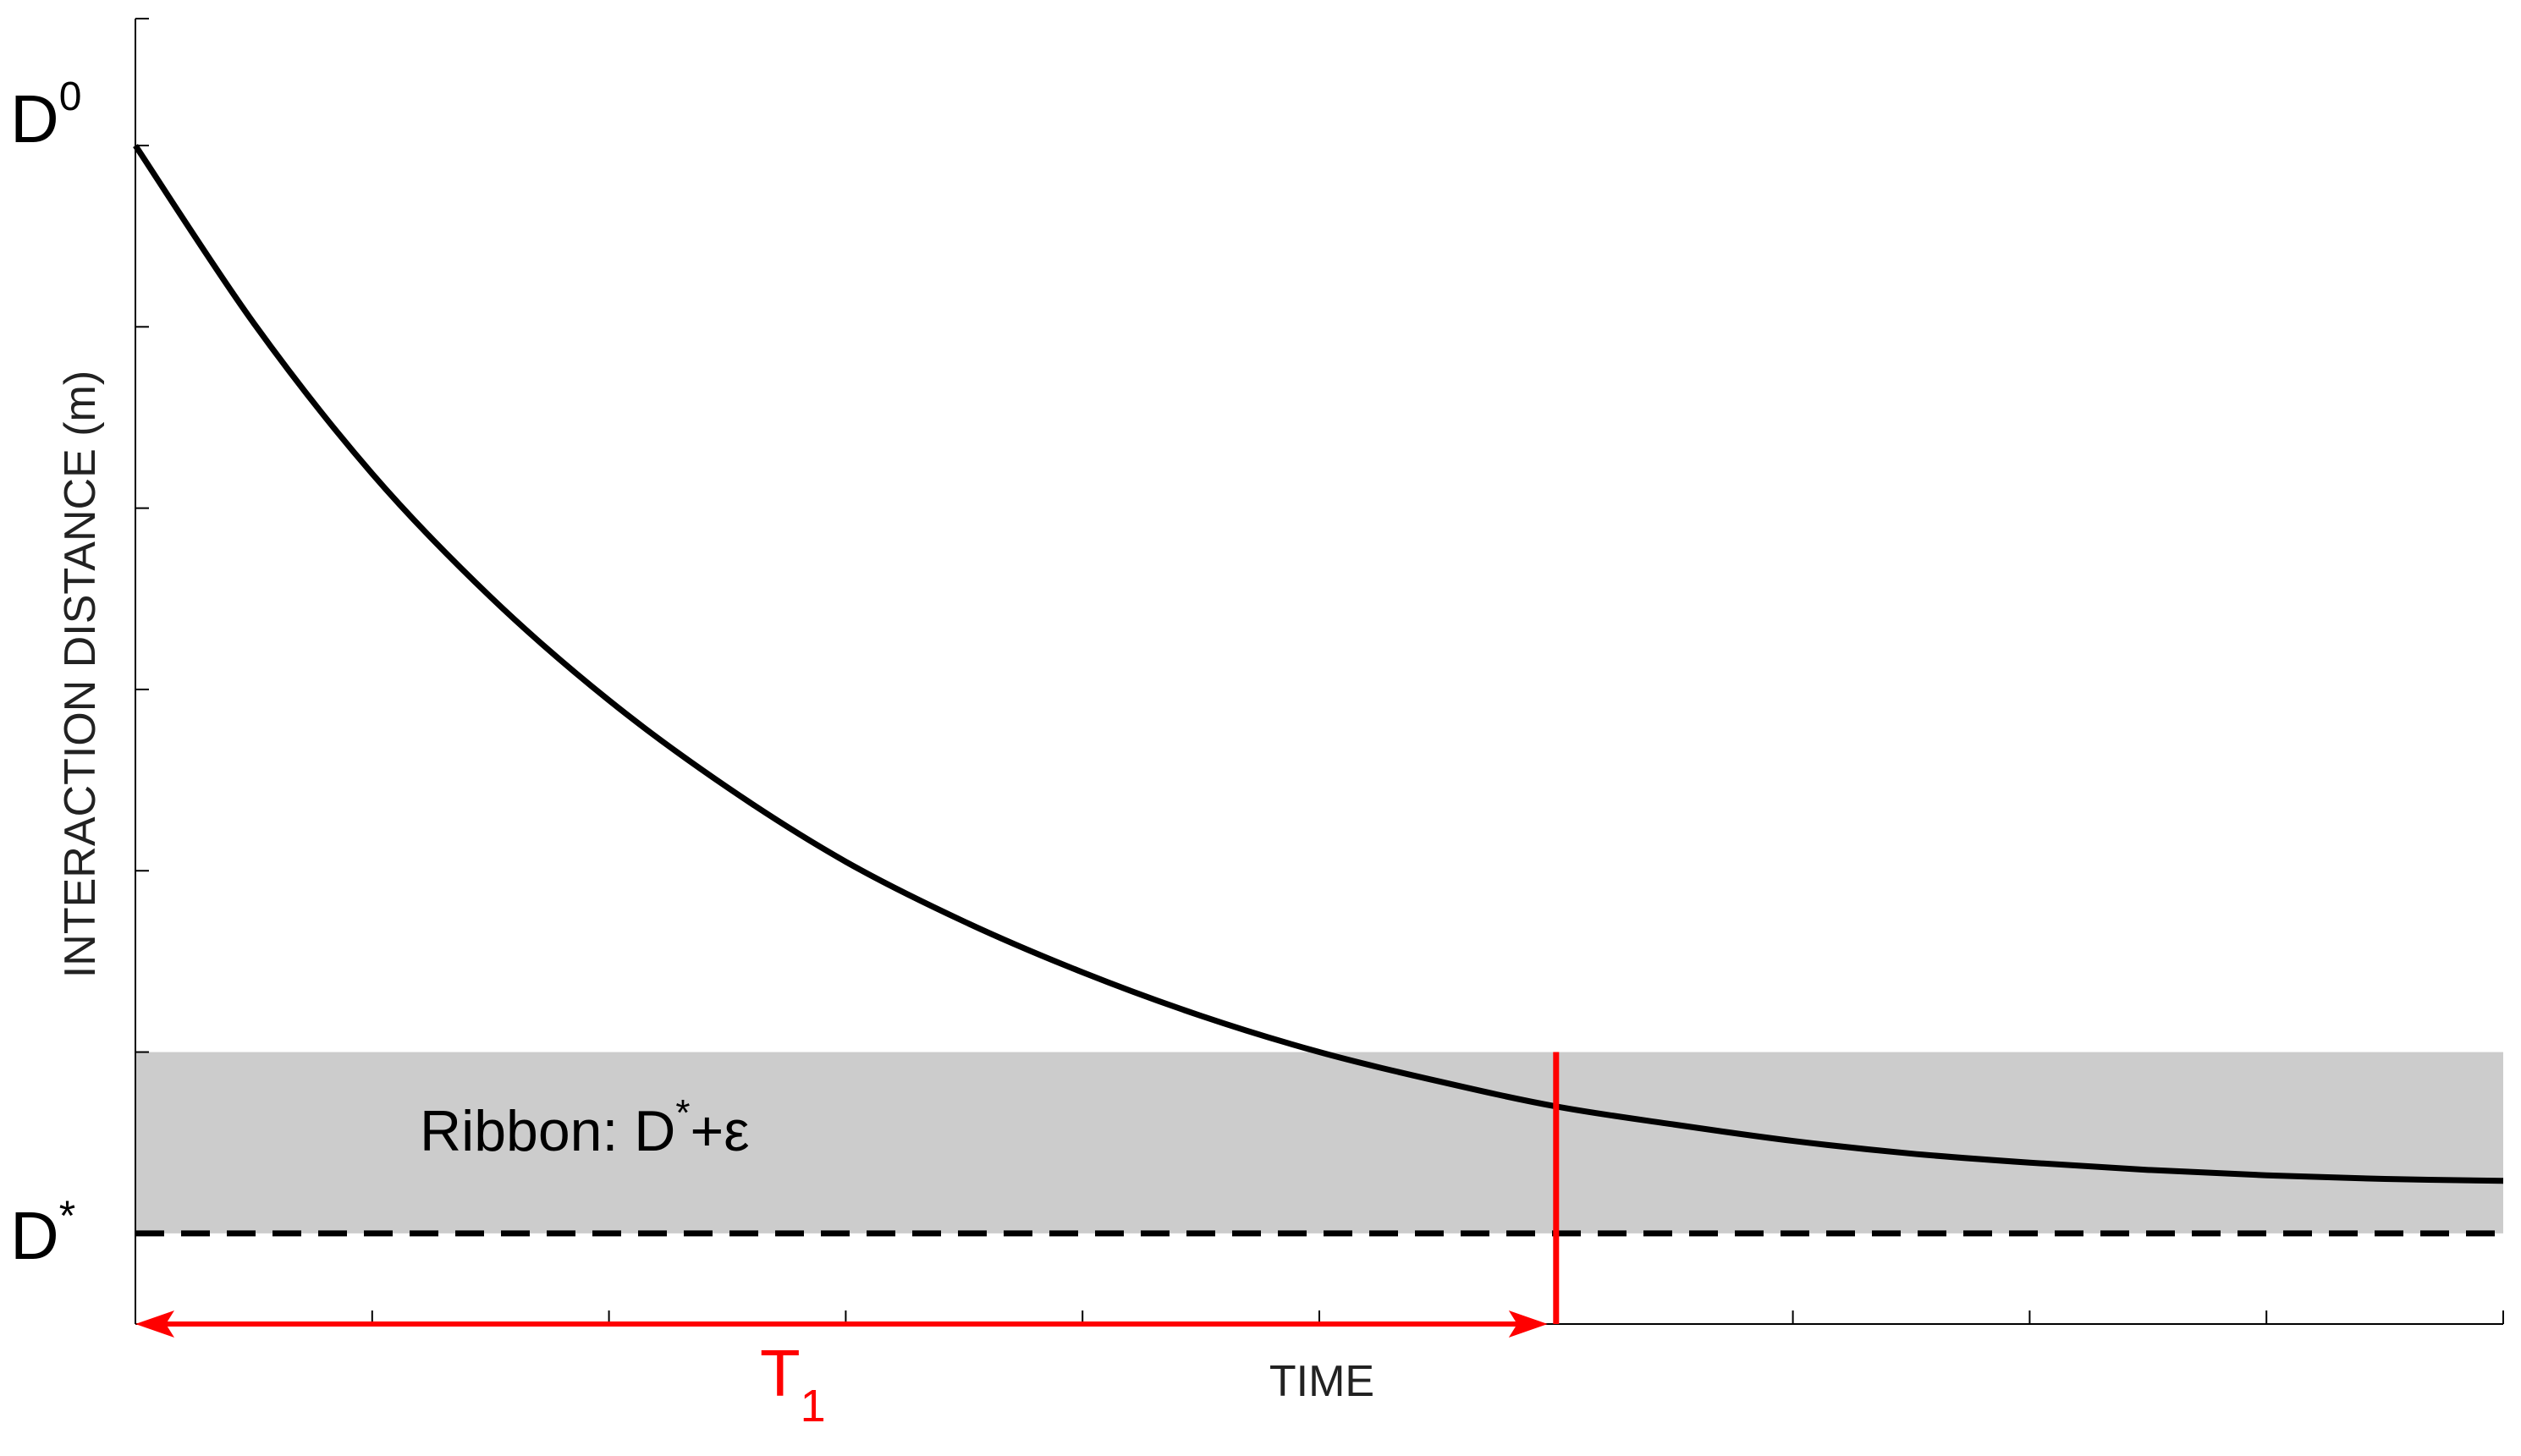 This screenshot has width=2521, height=1456. I want to click on ribbon-label: Ribbon: D*+ε, so click(585, 1128).